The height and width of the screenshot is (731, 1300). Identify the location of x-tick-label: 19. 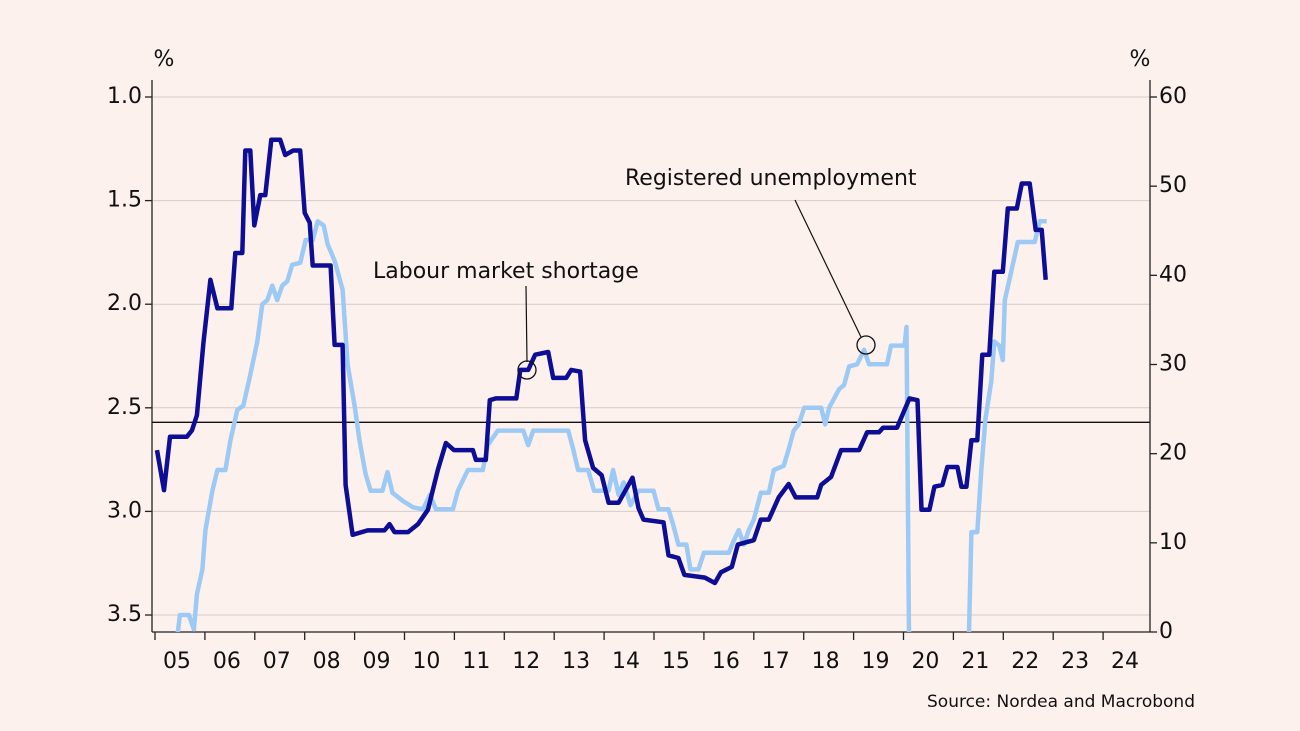
(876, 661).